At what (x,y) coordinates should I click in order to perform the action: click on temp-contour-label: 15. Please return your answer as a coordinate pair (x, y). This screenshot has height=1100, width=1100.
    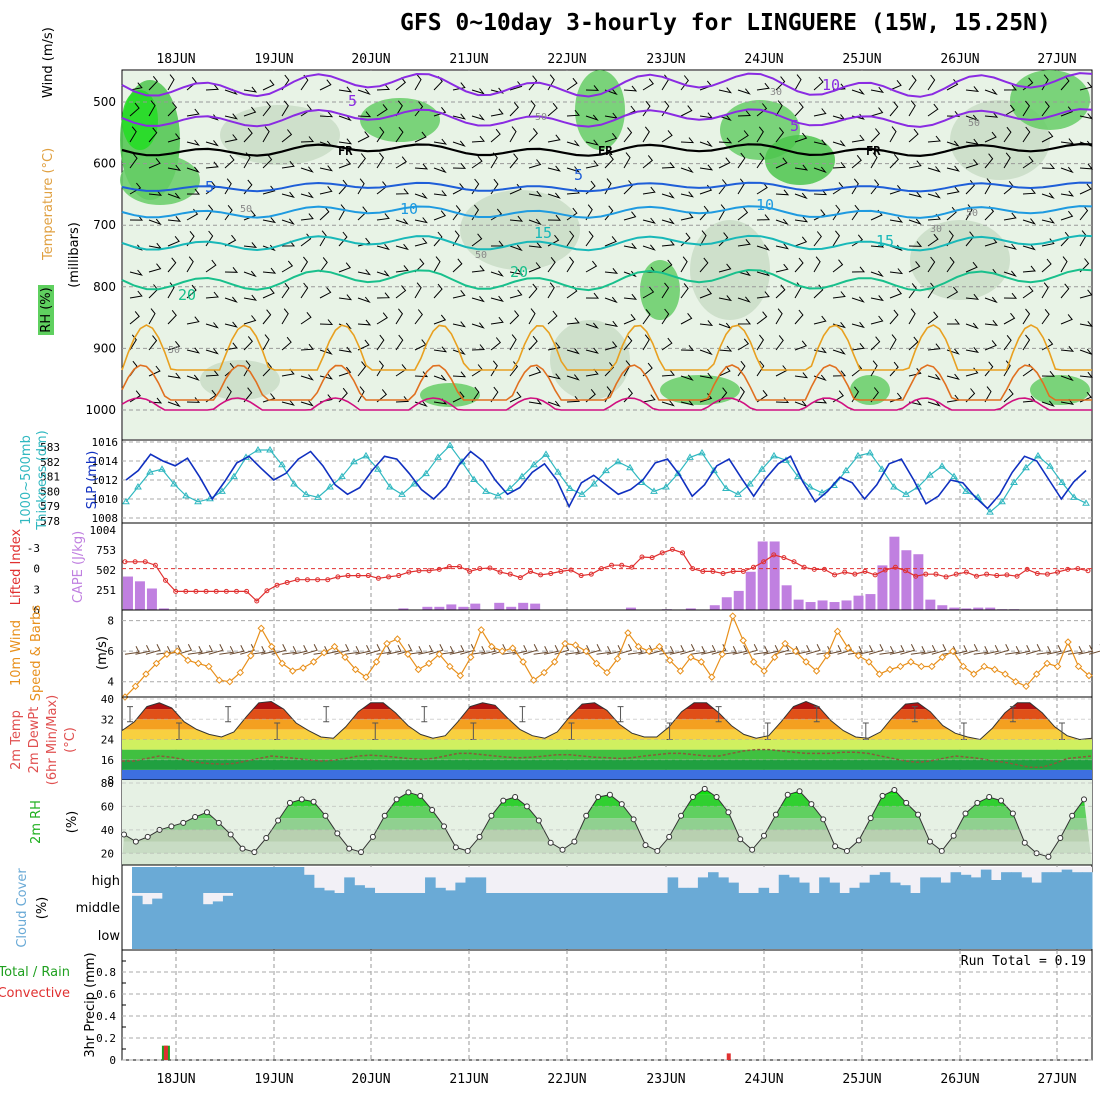
    Looking at the image, I should click on (885, 241).